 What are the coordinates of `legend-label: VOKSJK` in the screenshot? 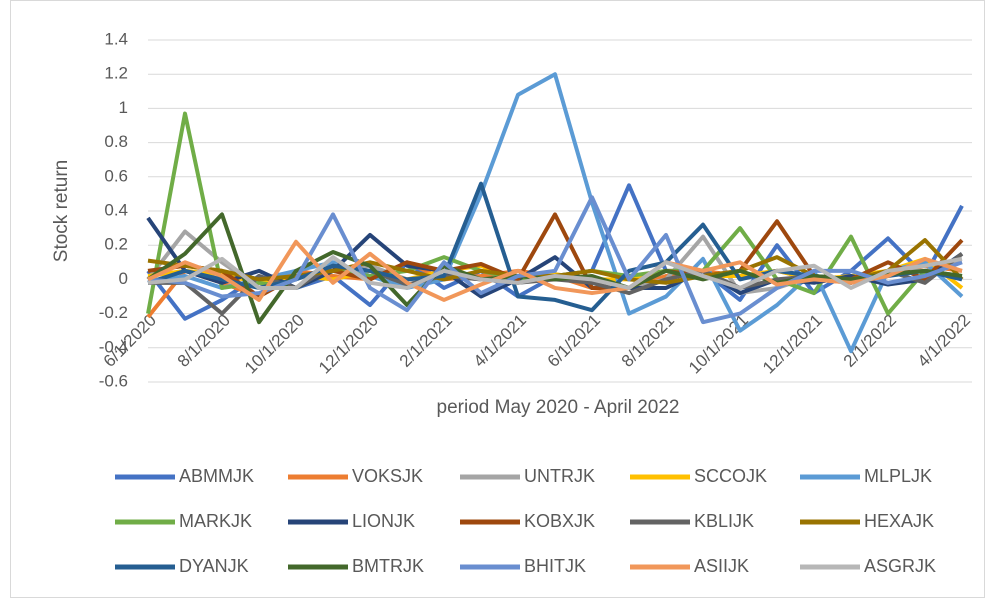 It's located at (387, 476).